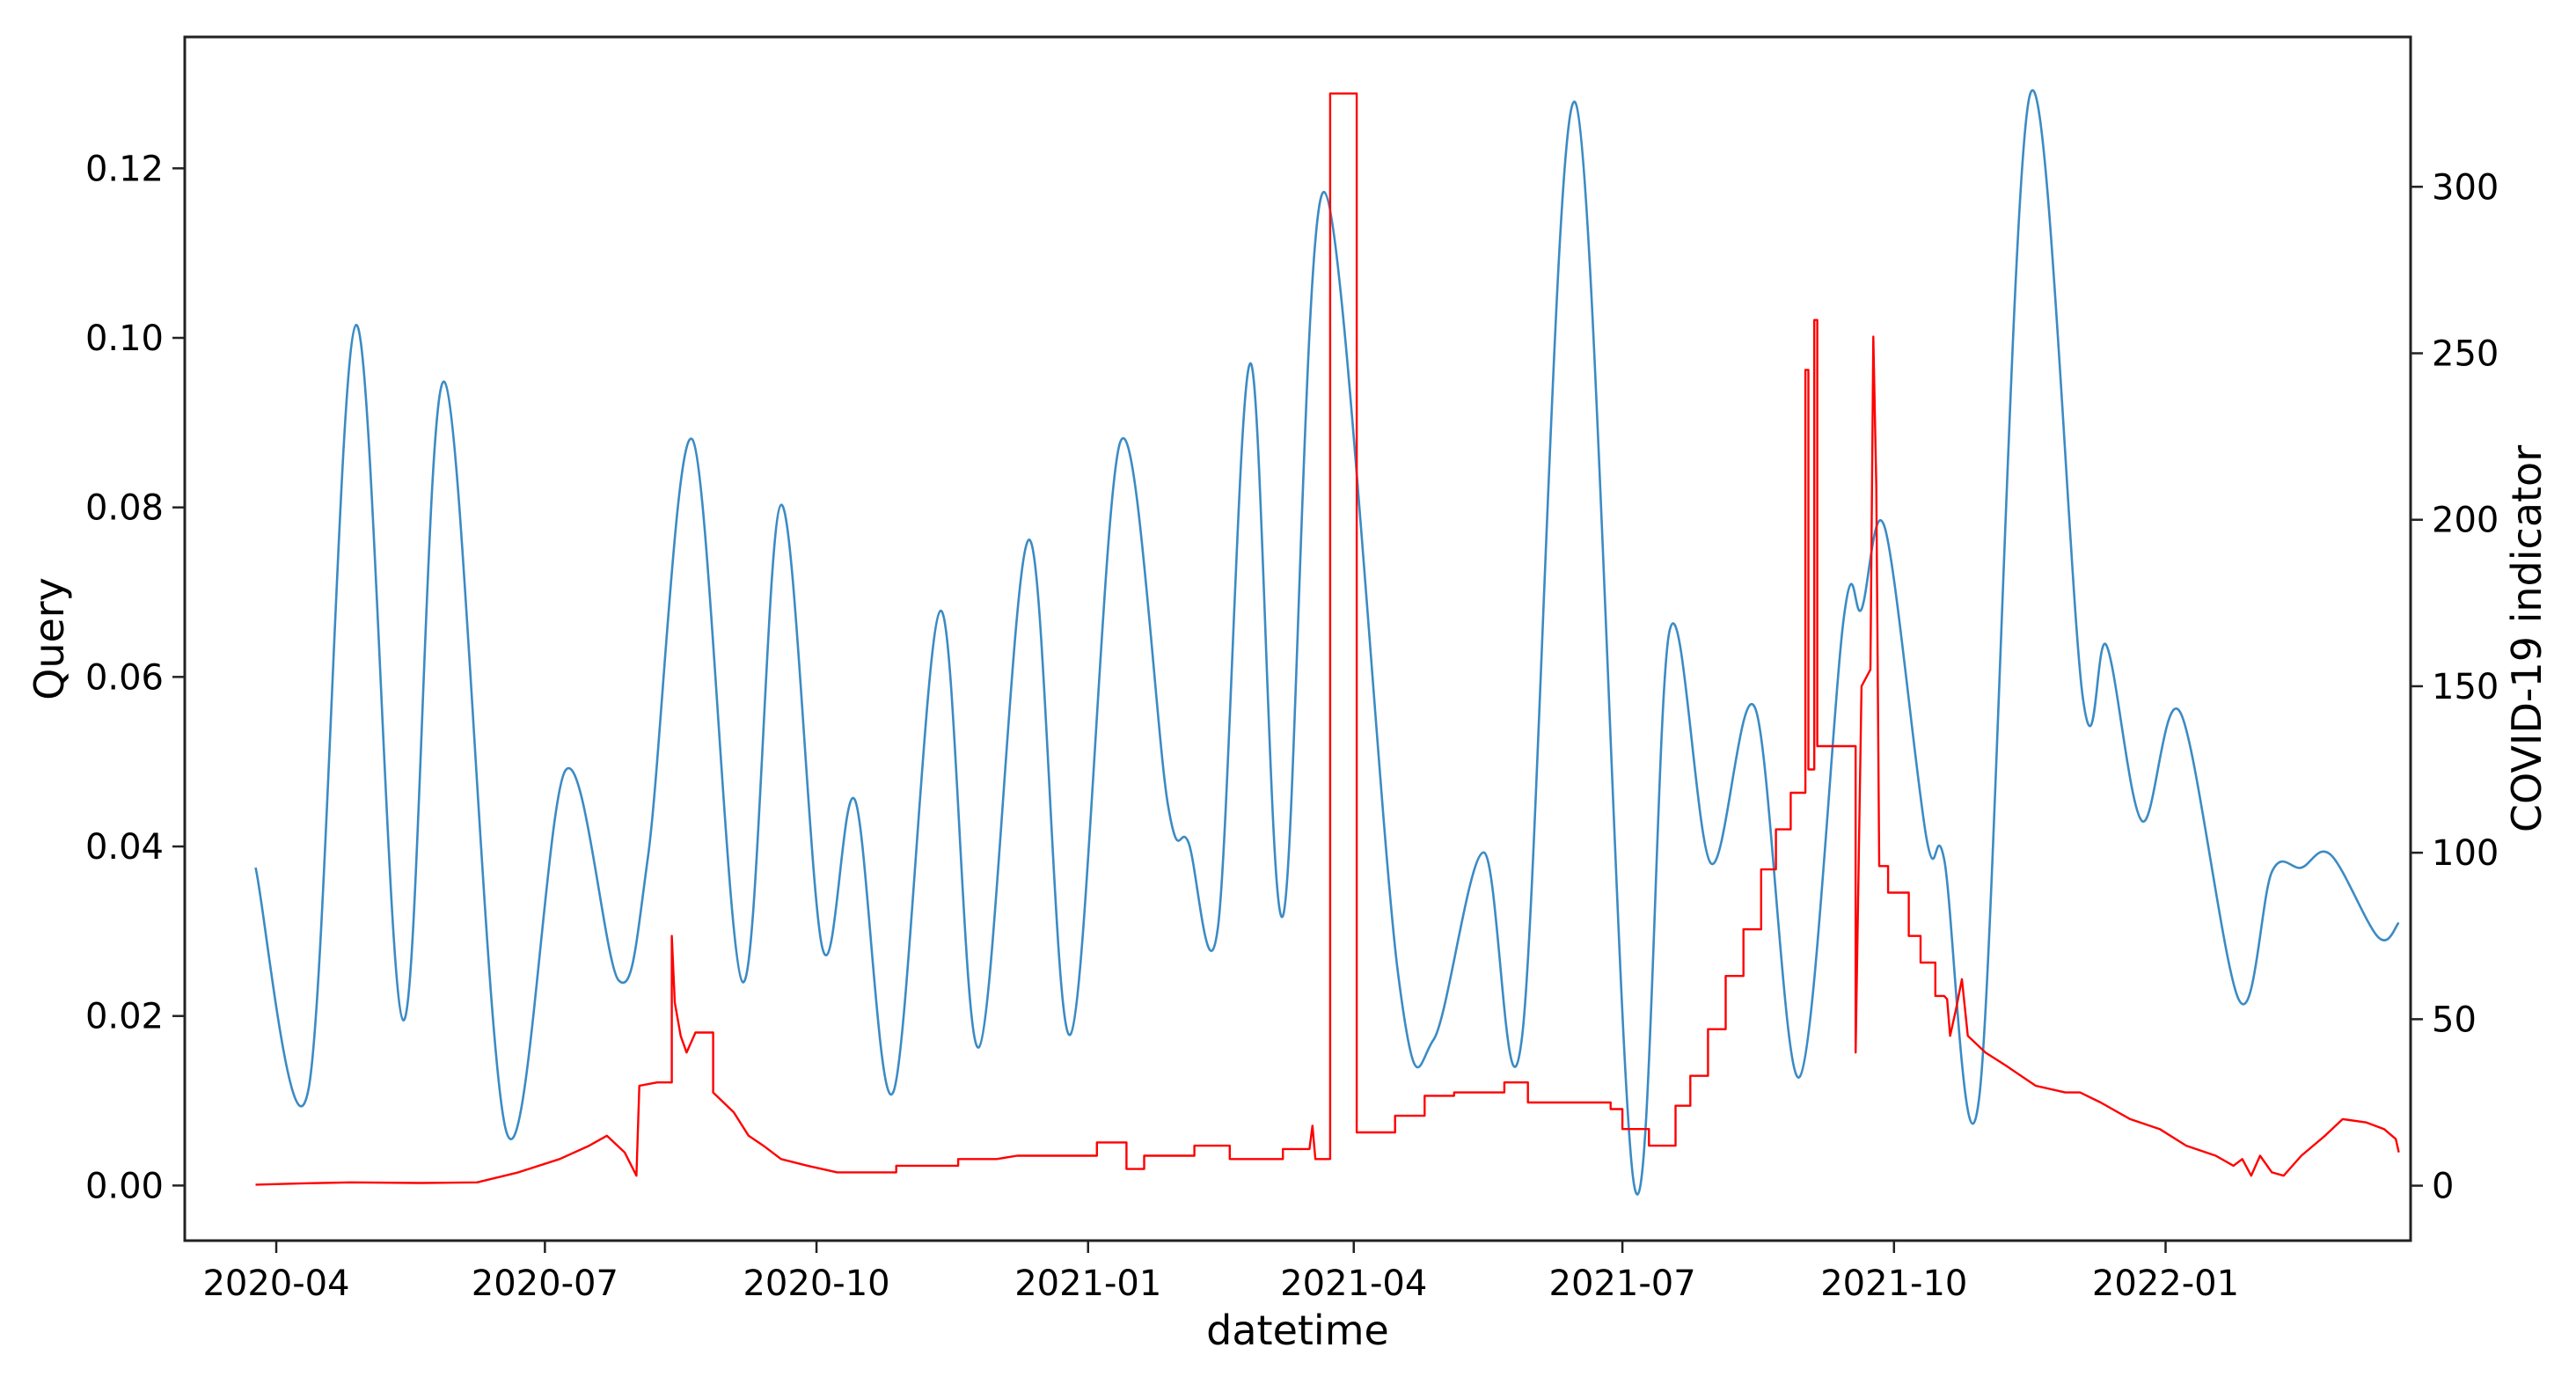 This screenshot has height=1377, width=2576. I want to click on x-axis-label: datetime, so click(1297, 1330).